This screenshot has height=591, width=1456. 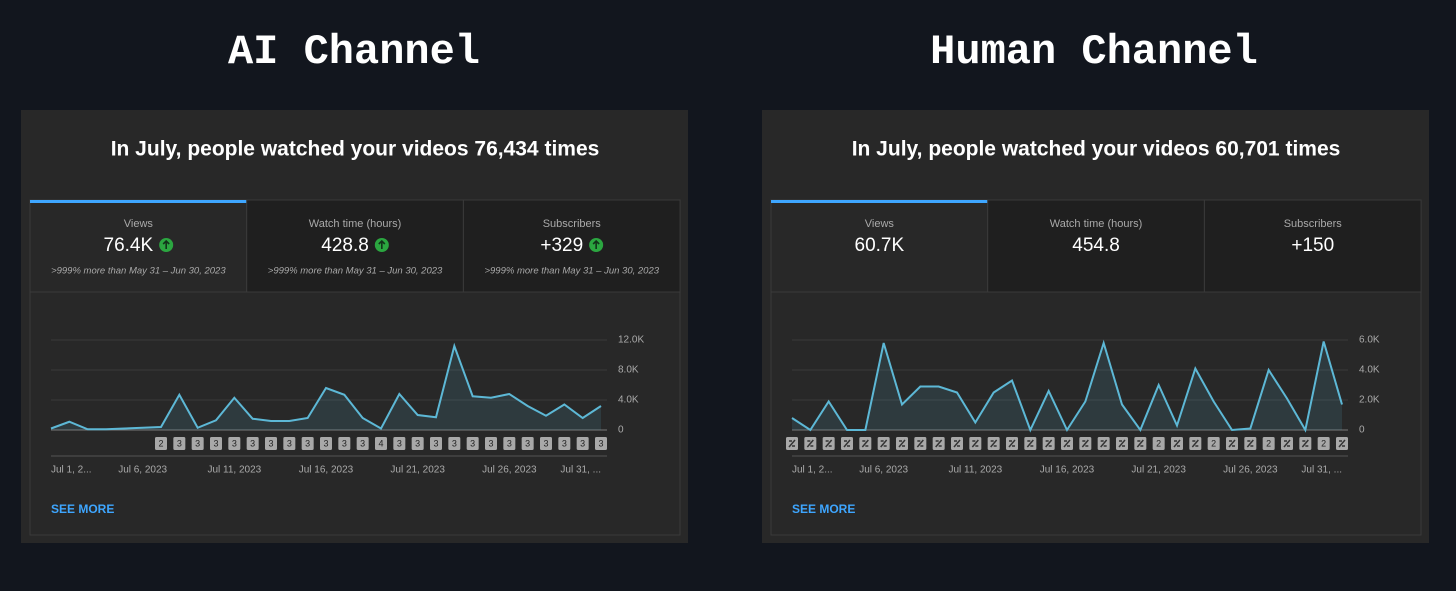 What do you see at coordinates (628, 370) in the screenshot?
I see `y-tick-label: 8.0K` at bounding box center [628, 370].